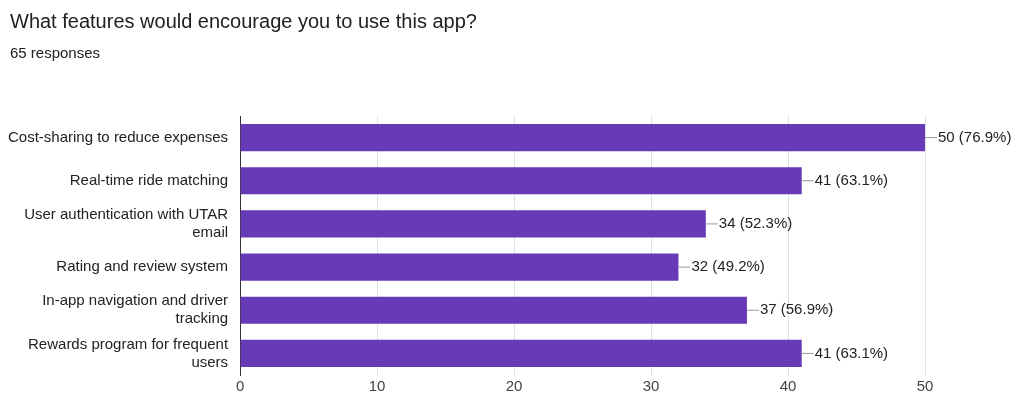 This screenshot has width=1022, height=403. Describe the element at coordinates (788, 386) in the screenshot. I see `x-tick-label: 40` at that location.